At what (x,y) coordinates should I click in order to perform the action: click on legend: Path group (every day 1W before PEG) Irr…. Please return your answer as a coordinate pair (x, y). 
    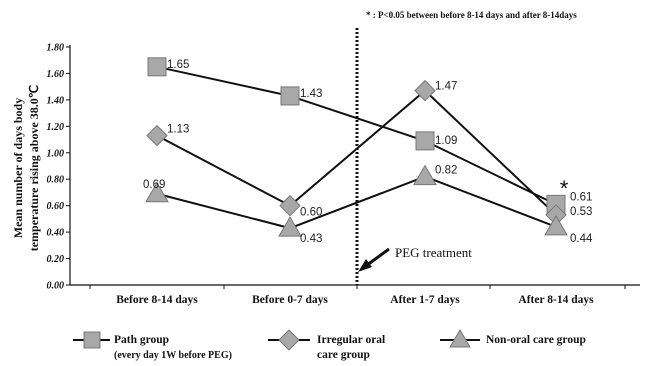
    Looking at the image, I should click on (329, 345).